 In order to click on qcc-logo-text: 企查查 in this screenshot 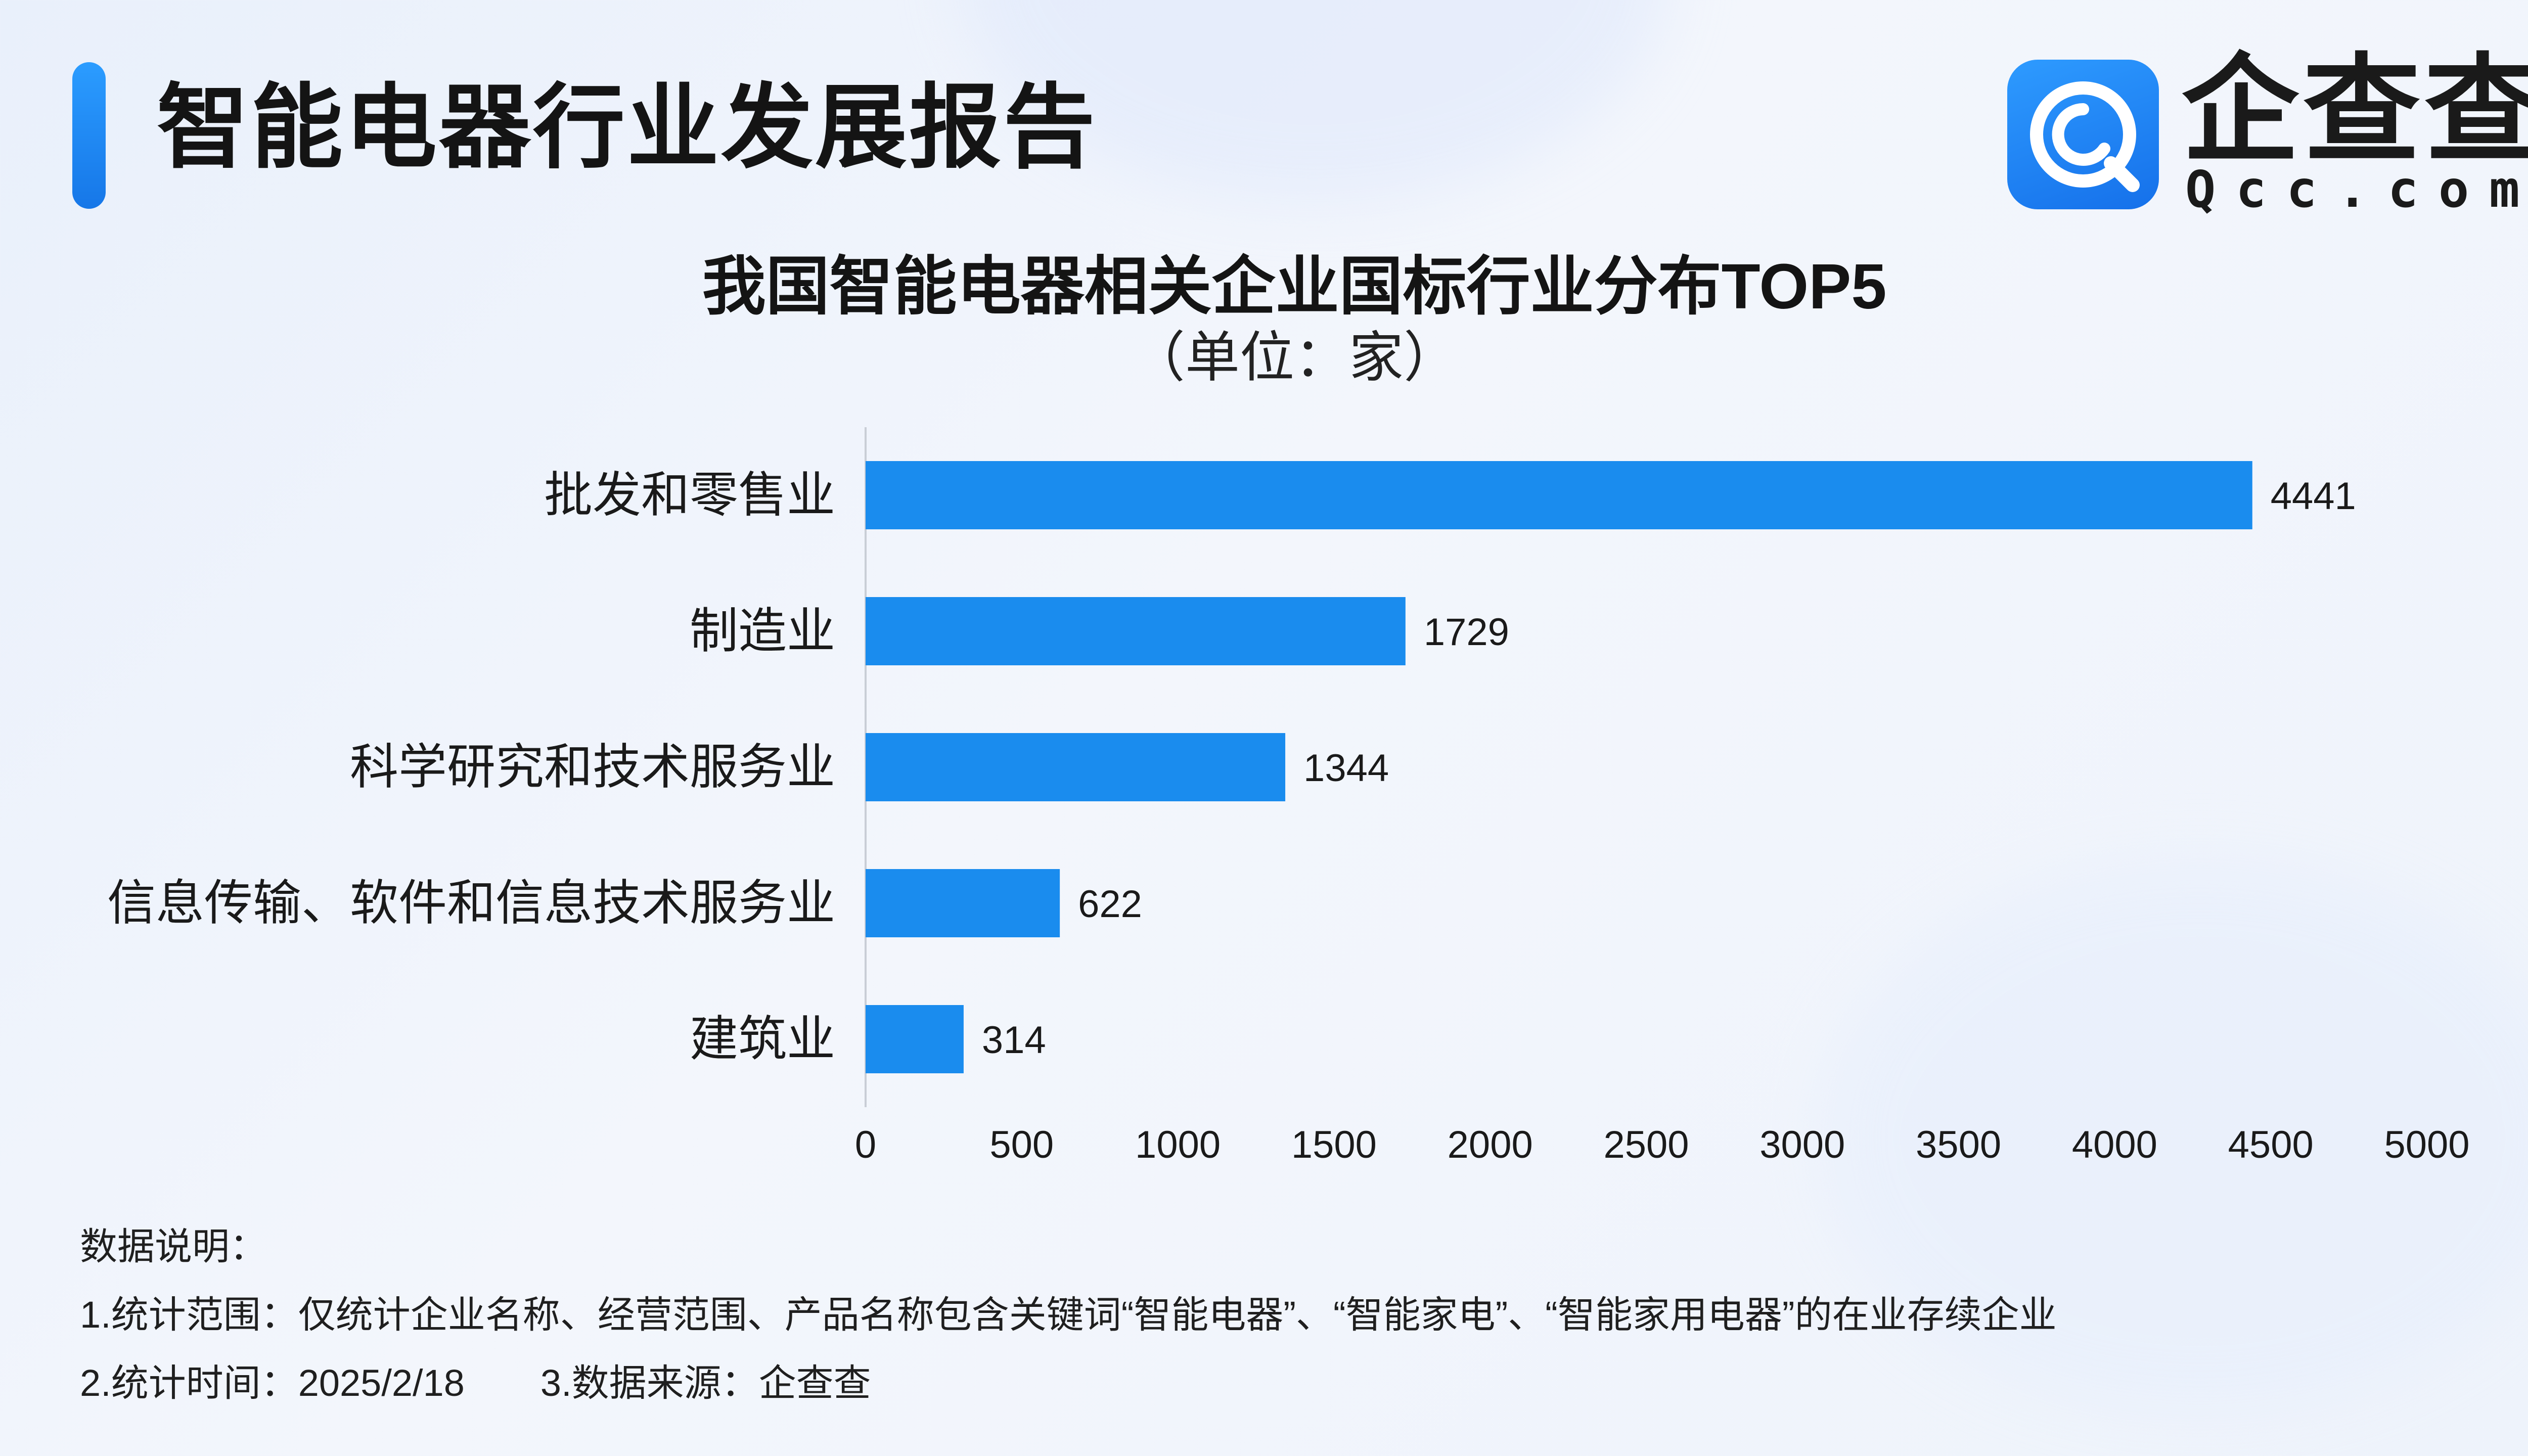, I will do `click(2355, 110)`.